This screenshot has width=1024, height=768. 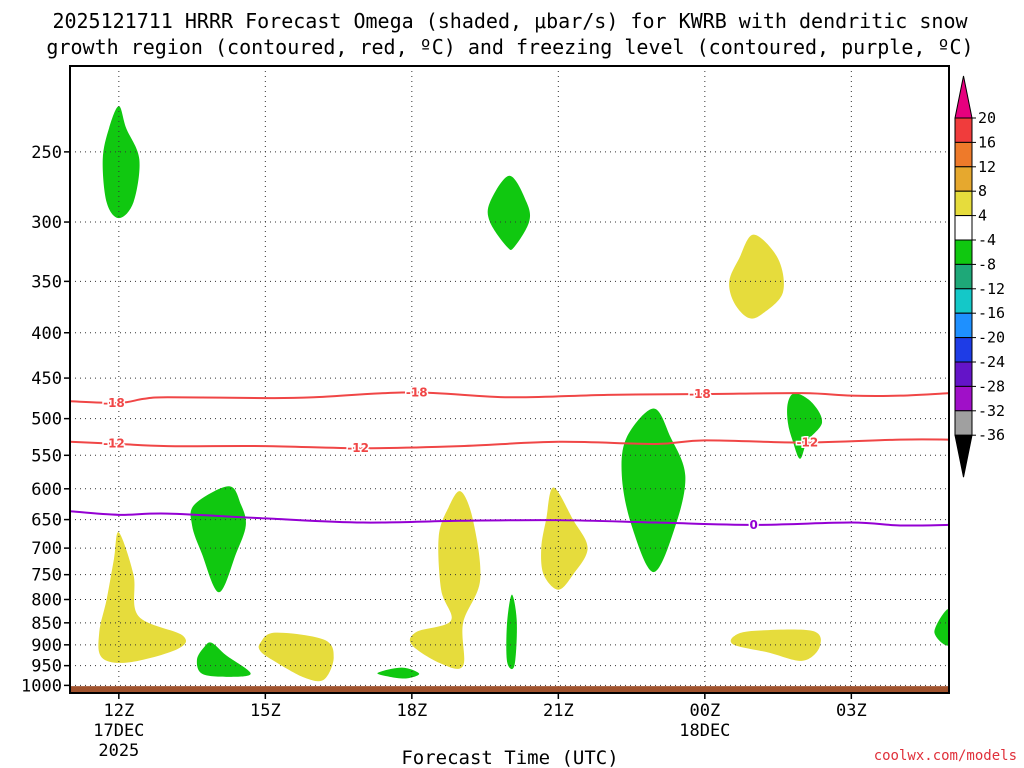 What do you see at coordinates (46, 646) in the screenshot?
I see `y-tick-label: 900` at bounding box center [46, 646].